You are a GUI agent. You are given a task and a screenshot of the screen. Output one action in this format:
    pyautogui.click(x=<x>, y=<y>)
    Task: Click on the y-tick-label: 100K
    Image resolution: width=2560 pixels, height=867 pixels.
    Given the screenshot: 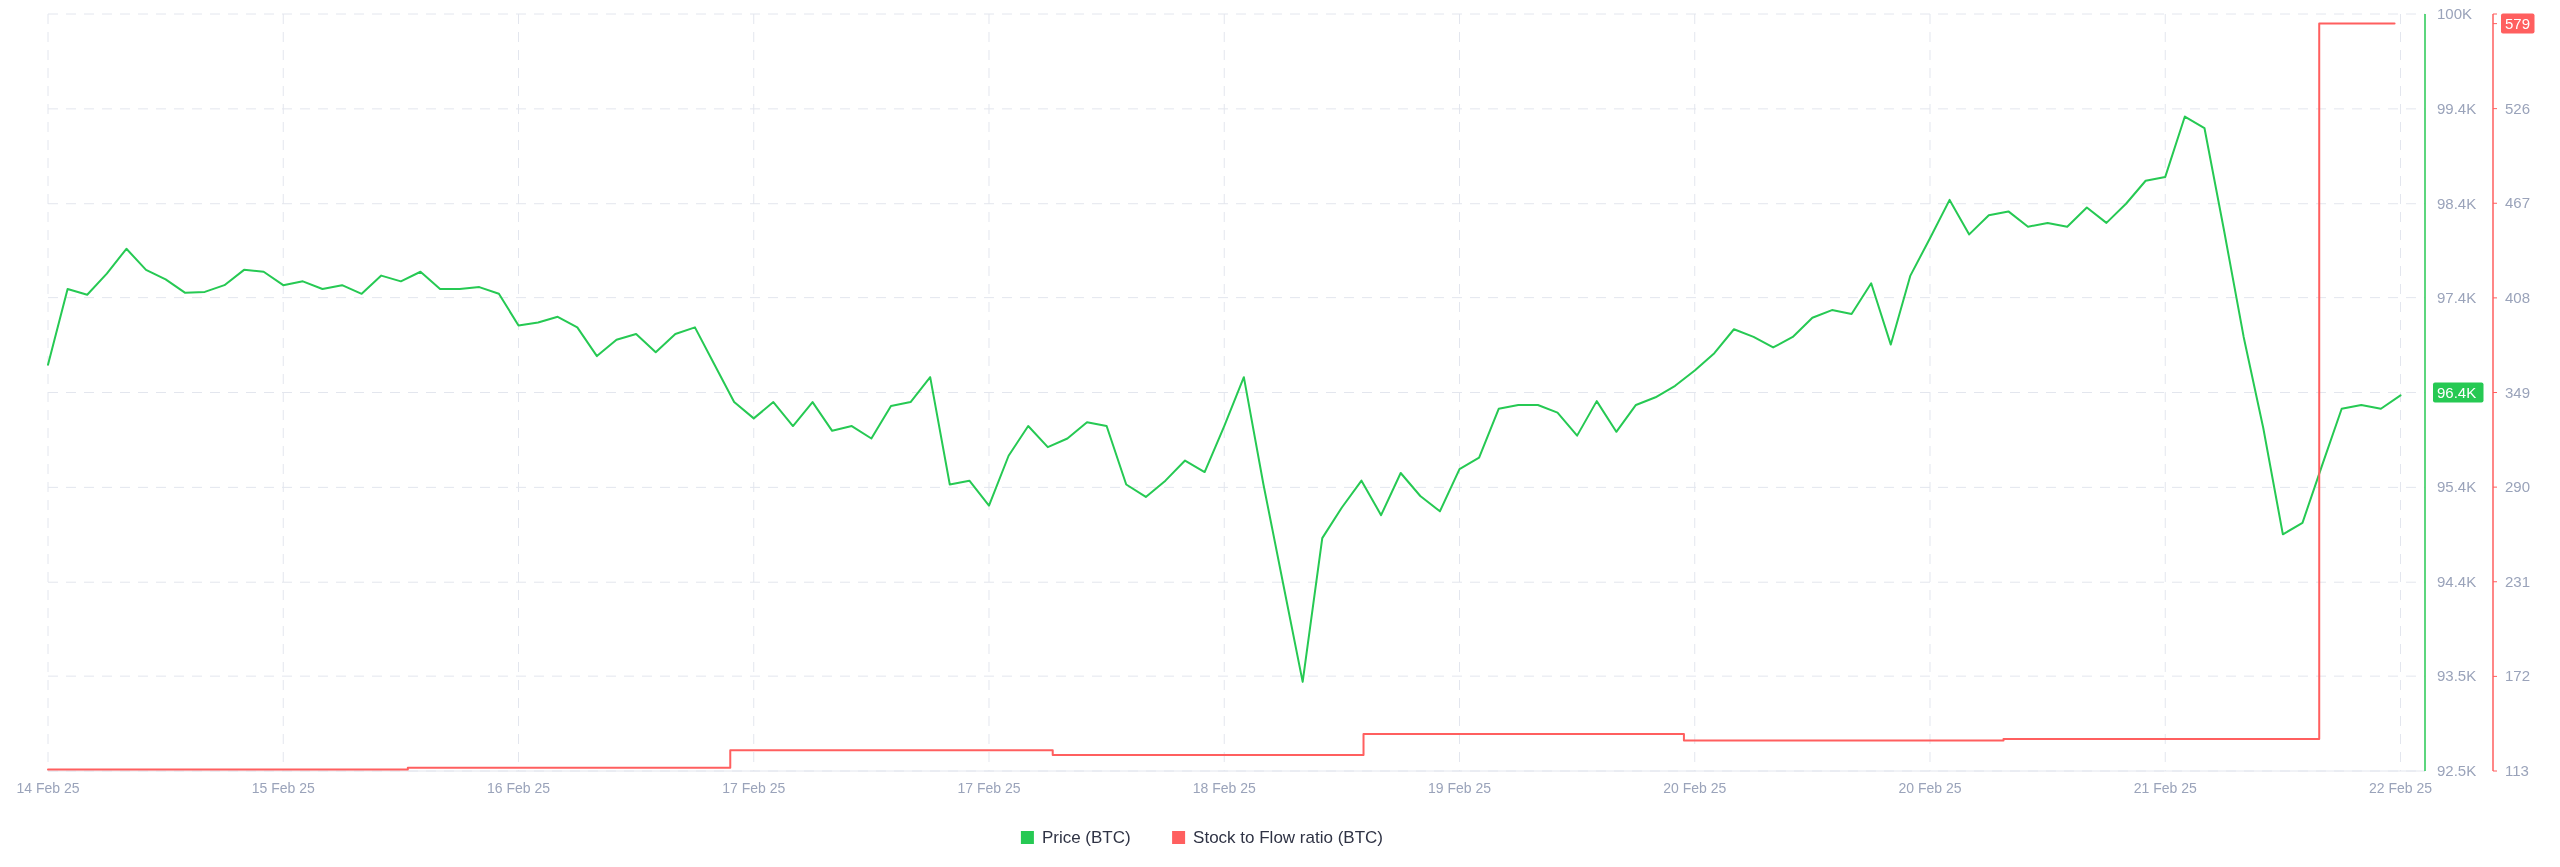 What is the action you would take?
    pyautogui.click(x=2455, y=13)
    